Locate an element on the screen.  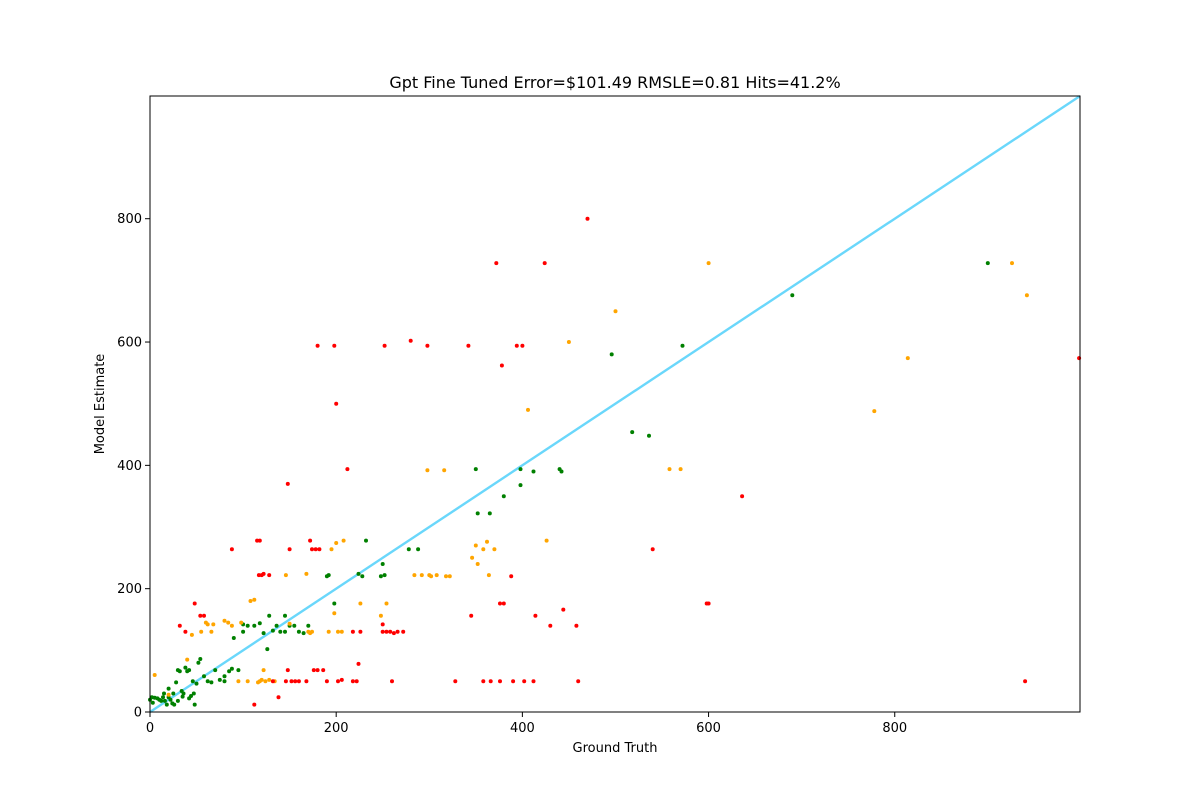
x-axis: 0 200 400 600 800 is located at coordinates (526, 724).